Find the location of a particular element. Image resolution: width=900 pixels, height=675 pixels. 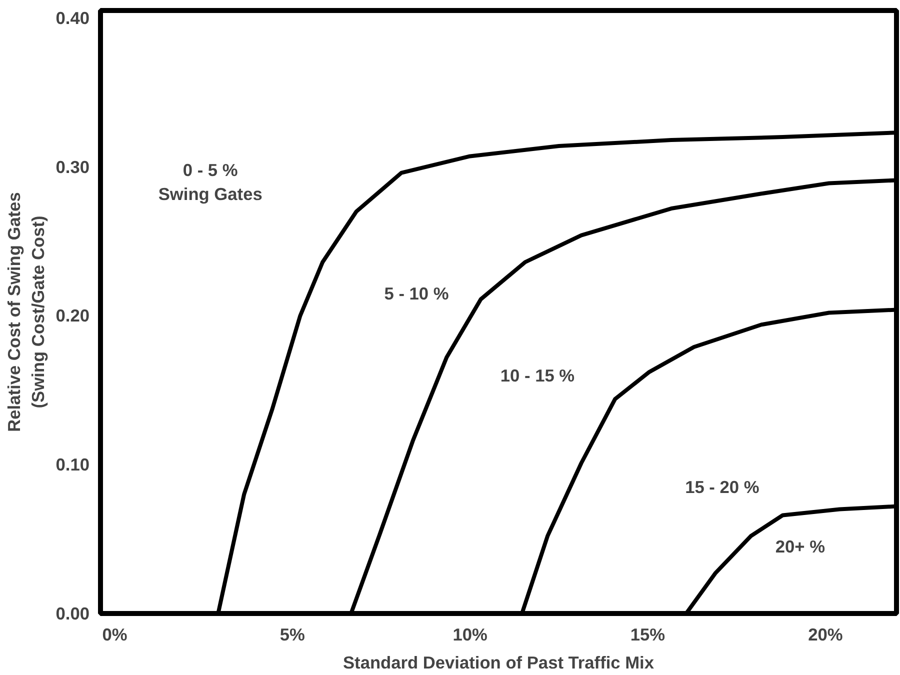

x-tick-label: 10% is located at coordinates (470, 634).